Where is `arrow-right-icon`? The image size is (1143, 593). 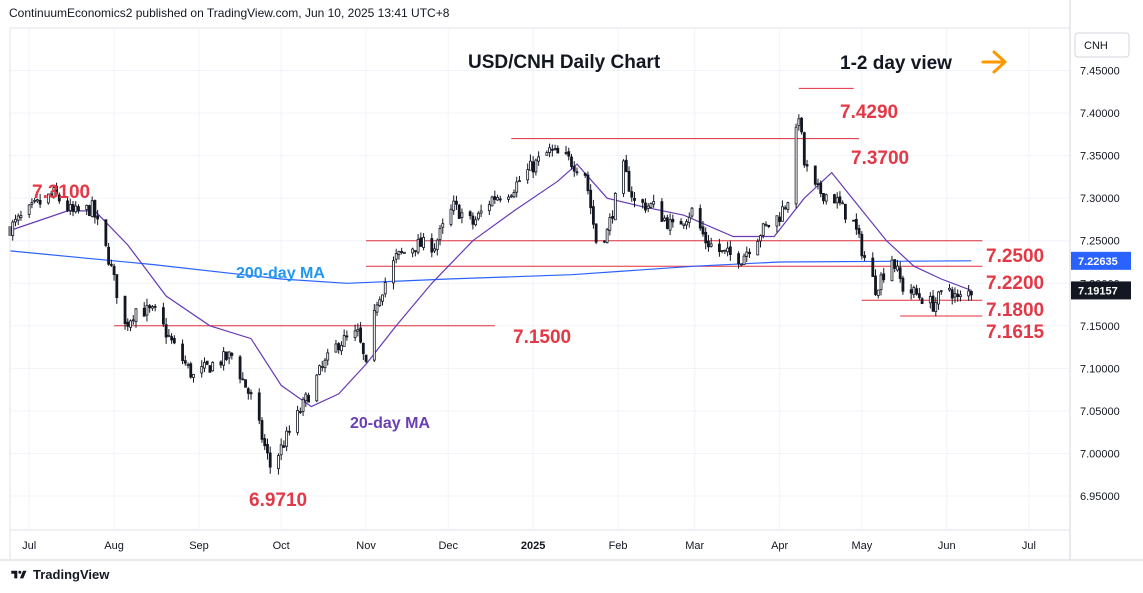
arrow-right-icon is located at coordinates (994, 62).